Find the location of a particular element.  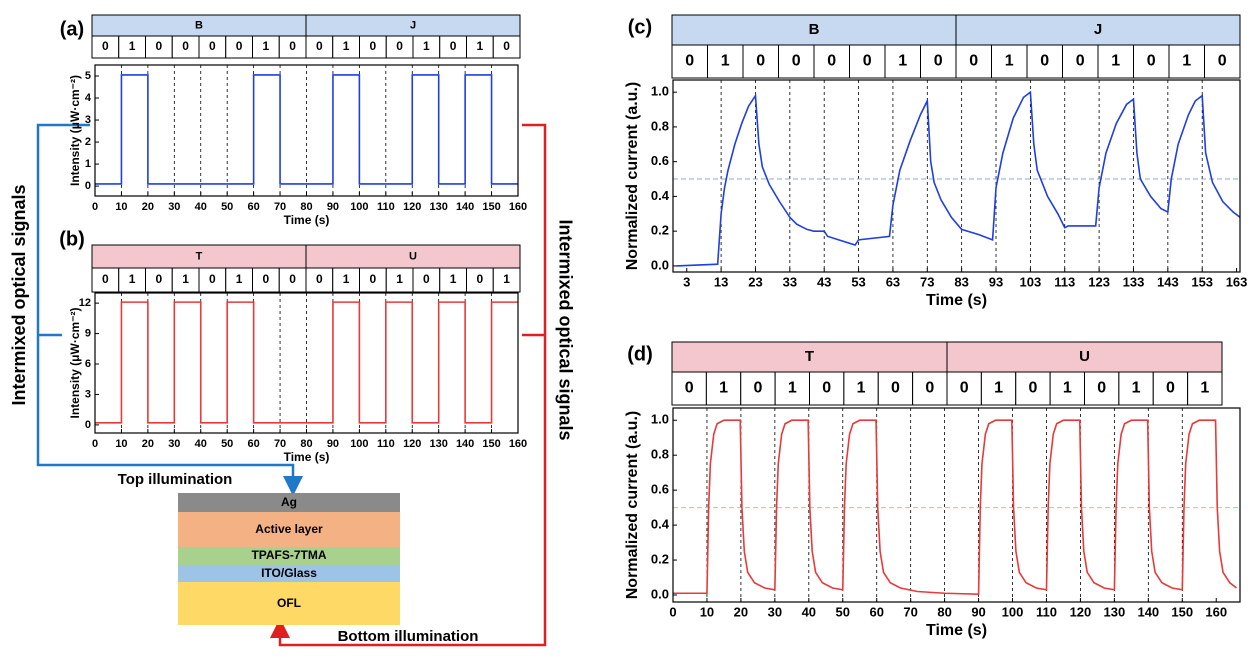

x-tick-label: 120 is located at coordinates (1081, 611).